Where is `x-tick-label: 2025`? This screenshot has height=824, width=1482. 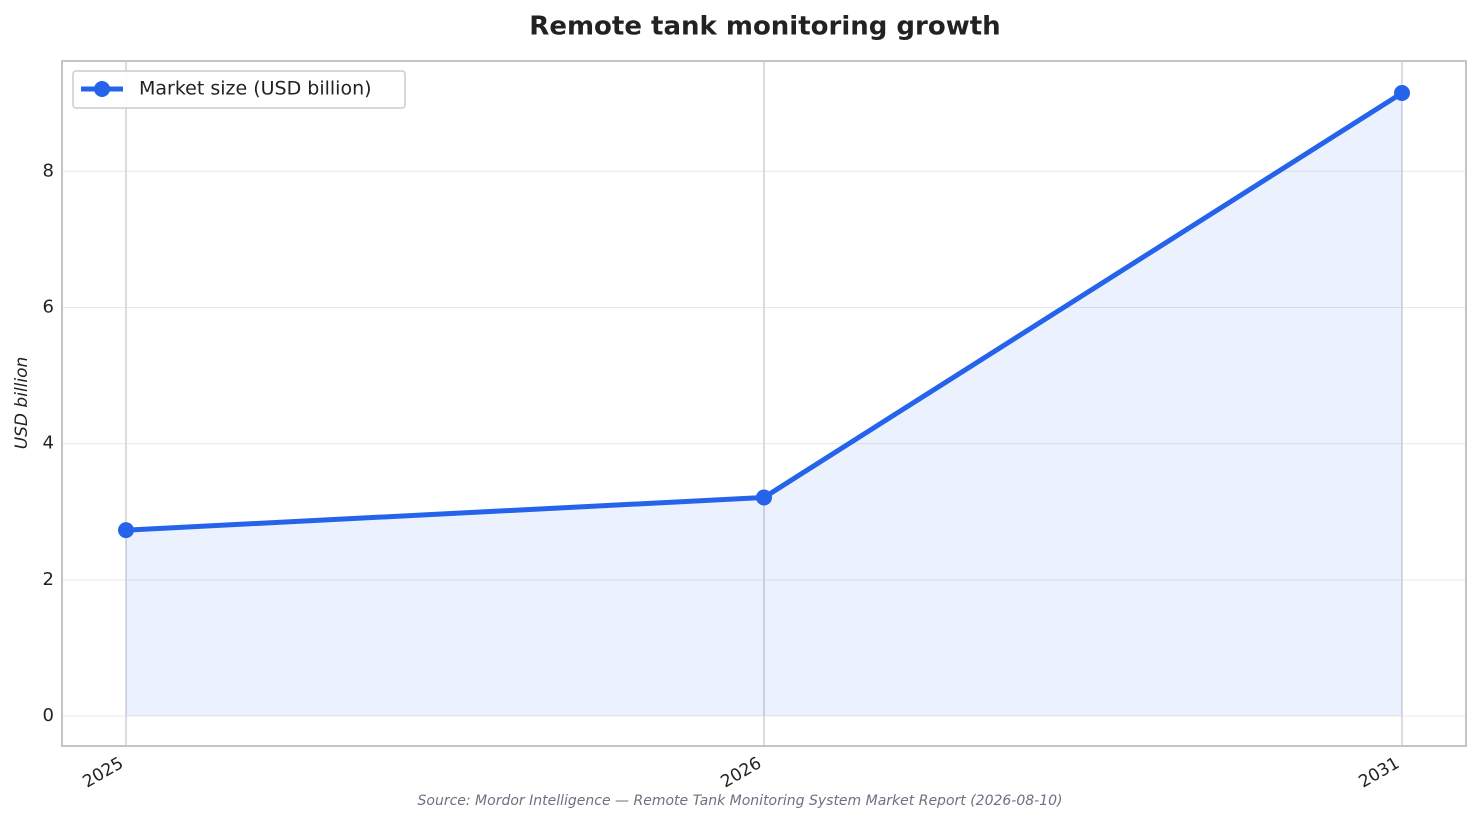
x-tick-label: 2025 is located at coordinates (103, 772).